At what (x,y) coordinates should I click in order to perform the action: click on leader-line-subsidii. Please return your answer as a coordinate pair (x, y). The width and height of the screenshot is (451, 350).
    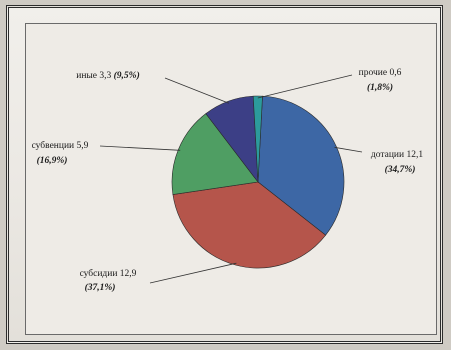
    Looking at the image, I should click on (193, 273).